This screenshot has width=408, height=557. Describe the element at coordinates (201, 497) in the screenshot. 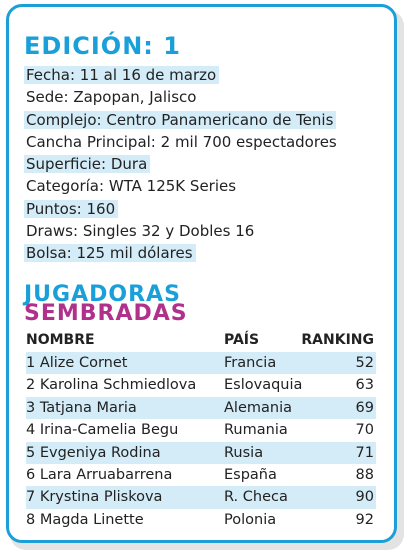

I see `table-row: 7 Krystina Pliskova R. Checa 90` at that location.